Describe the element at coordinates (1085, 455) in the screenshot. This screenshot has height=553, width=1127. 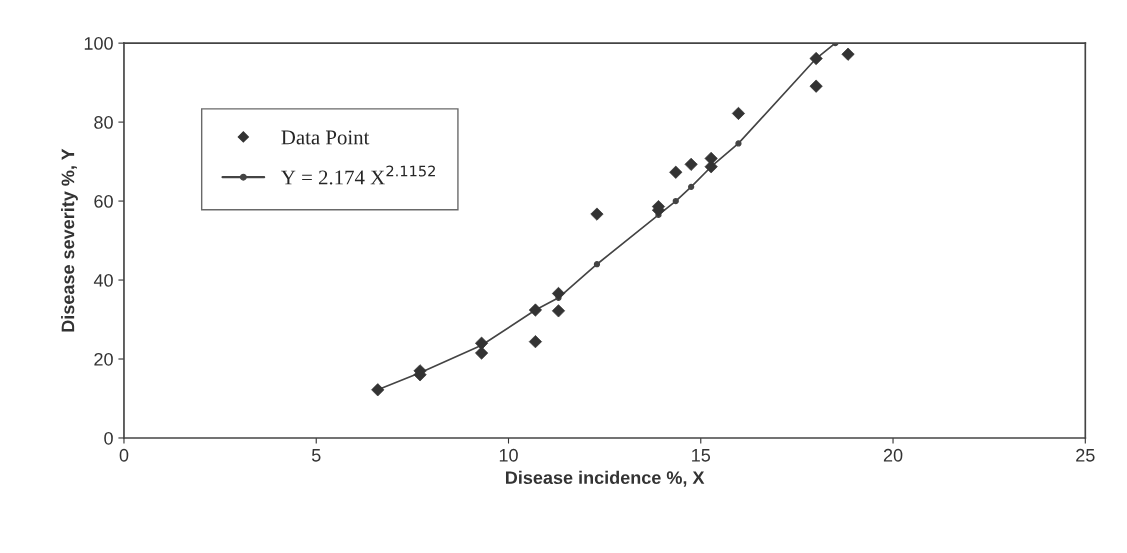
I see `x-tick-label: 25` at that location.